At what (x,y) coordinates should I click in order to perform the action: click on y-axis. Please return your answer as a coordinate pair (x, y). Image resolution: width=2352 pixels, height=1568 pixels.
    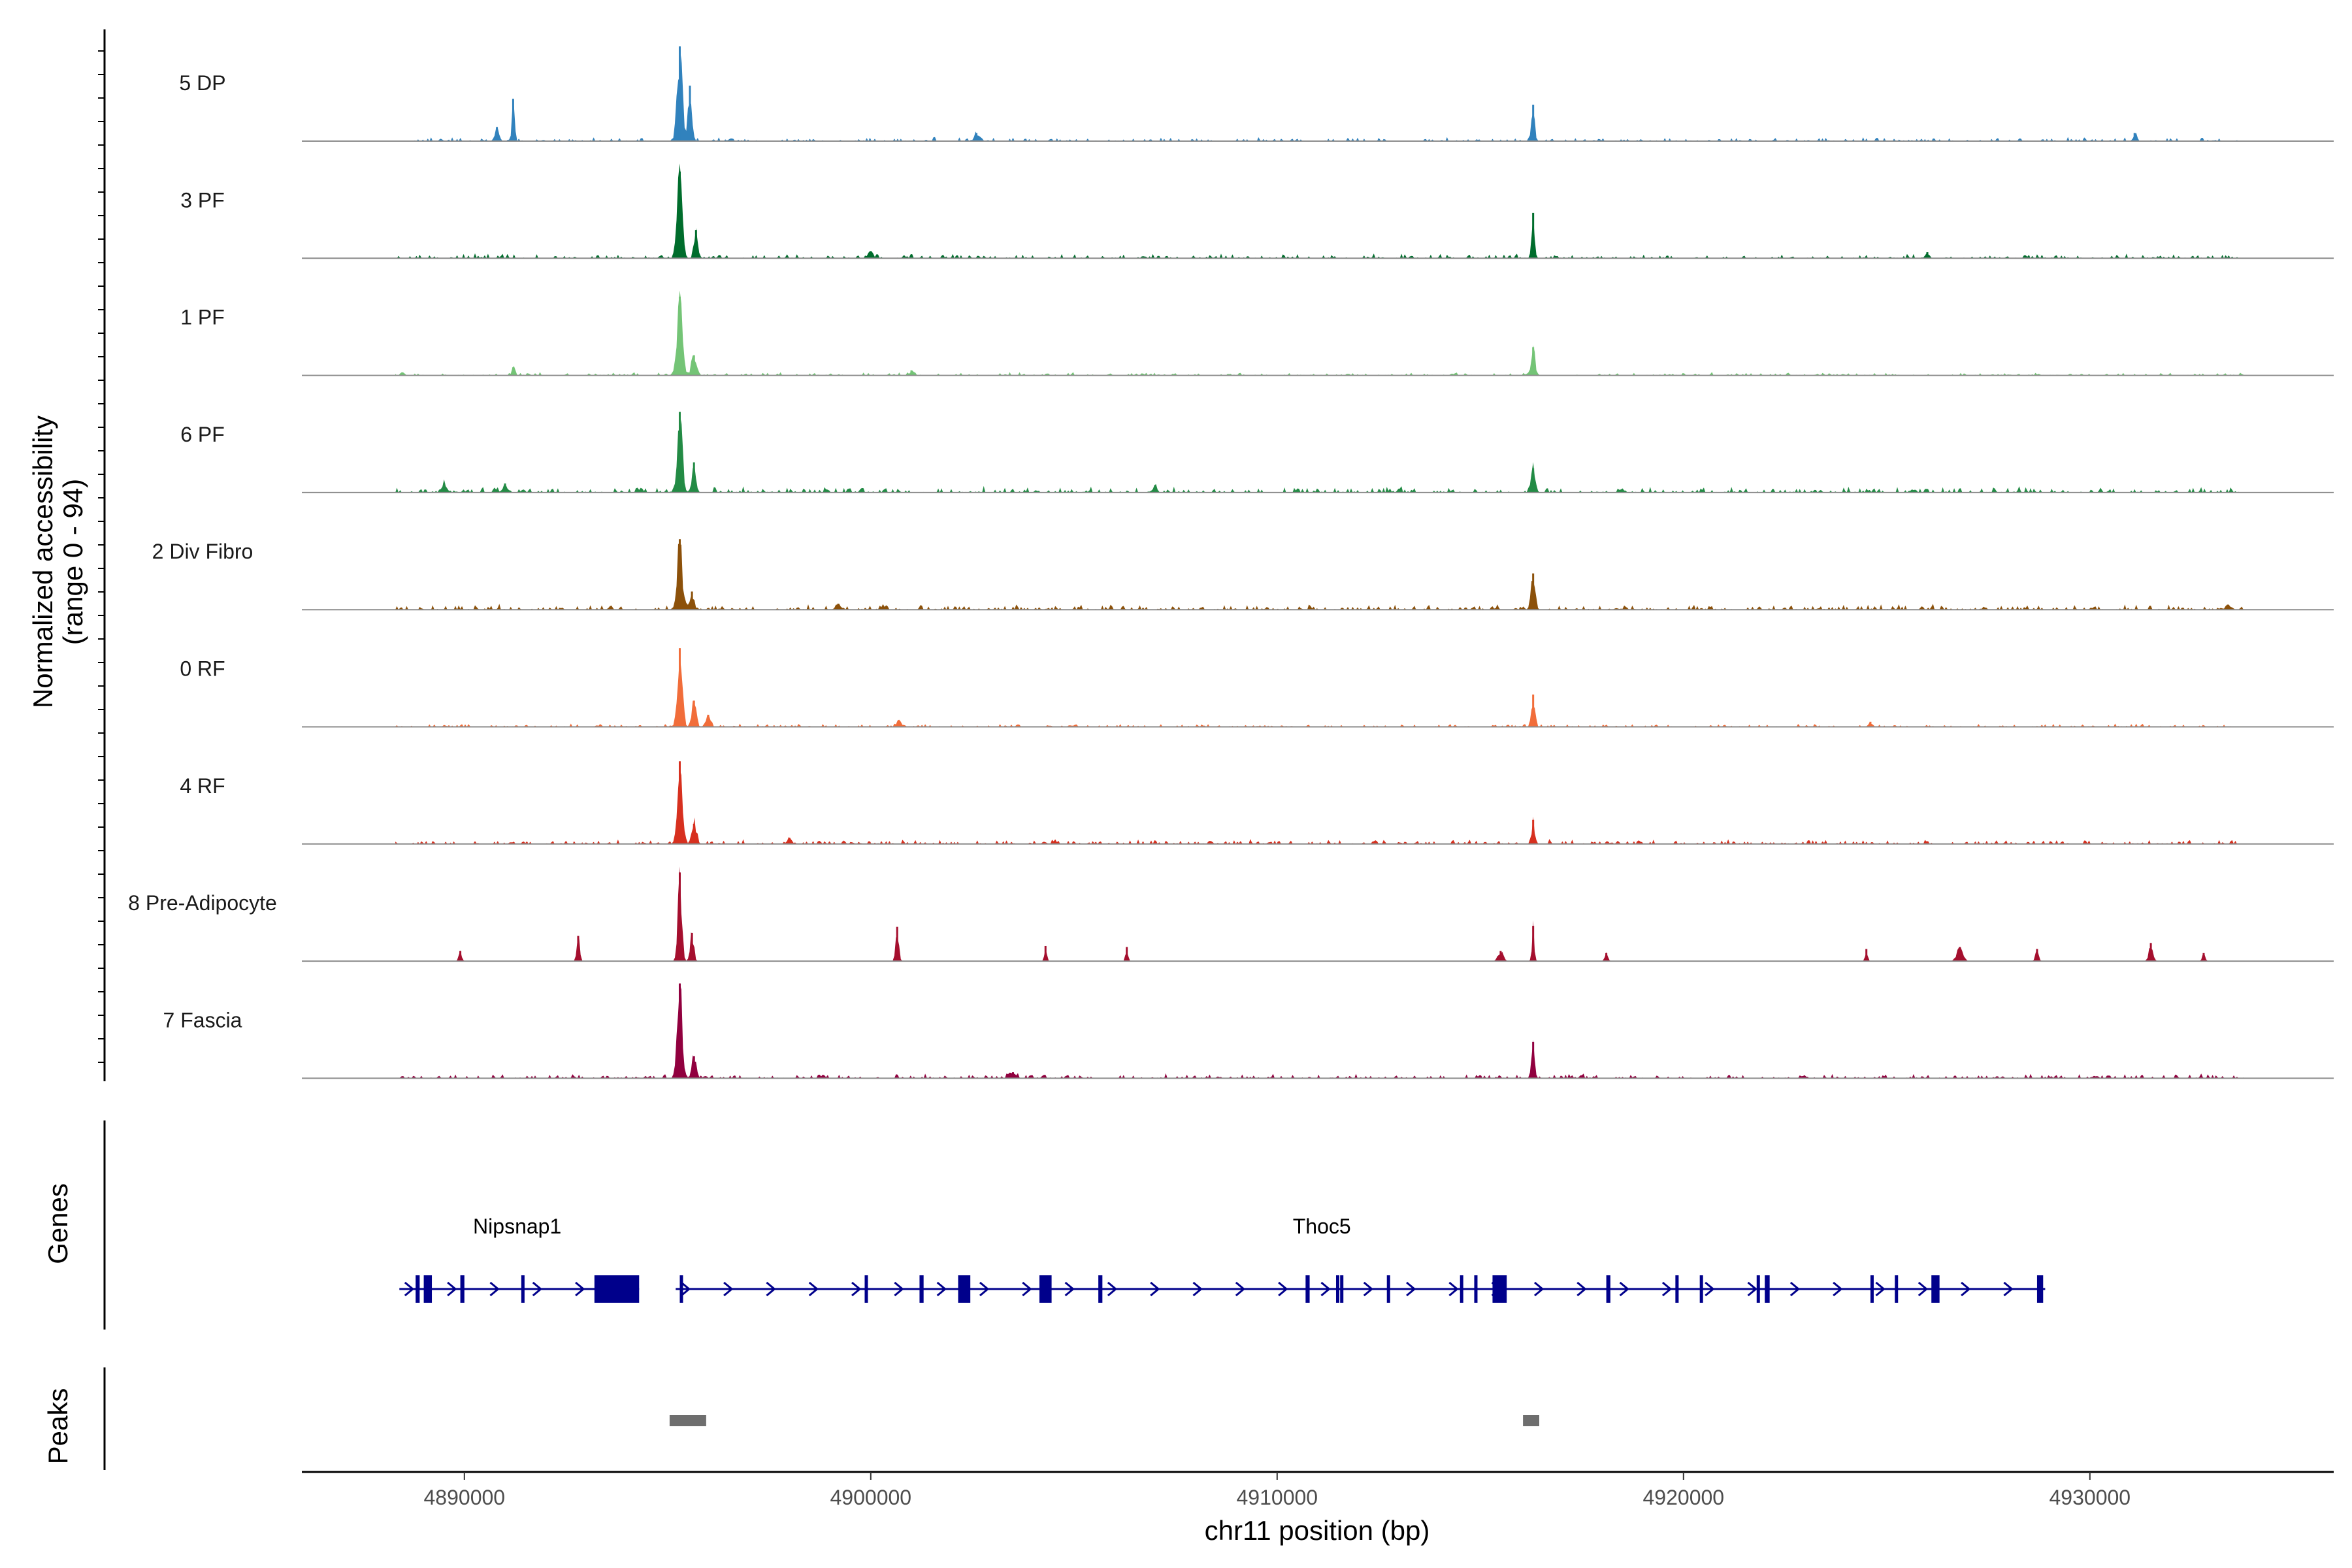
    Looking at the image, I should click on (102, 555).